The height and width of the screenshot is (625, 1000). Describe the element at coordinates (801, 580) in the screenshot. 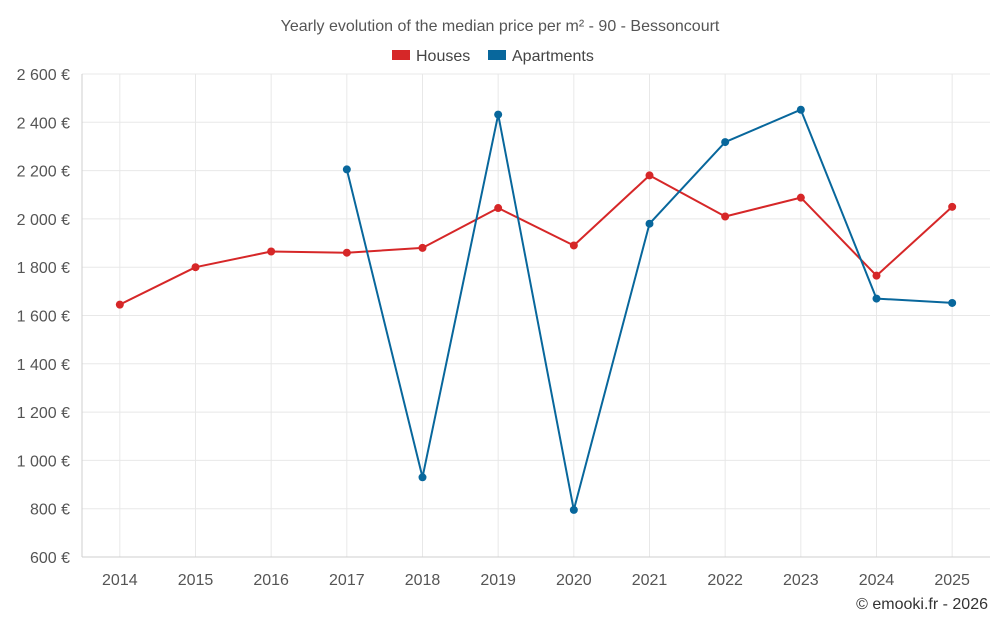

I see `x-tick-label: 2023` at that location.